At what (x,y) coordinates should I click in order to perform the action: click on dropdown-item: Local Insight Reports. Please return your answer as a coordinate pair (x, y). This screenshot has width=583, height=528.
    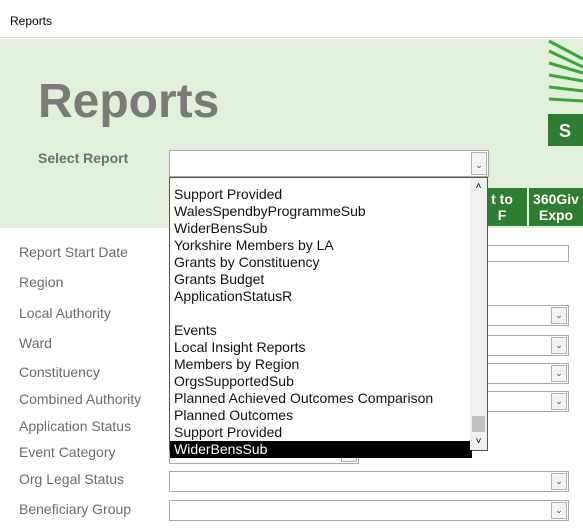
    Looking at the image, I should click on (240, 347).